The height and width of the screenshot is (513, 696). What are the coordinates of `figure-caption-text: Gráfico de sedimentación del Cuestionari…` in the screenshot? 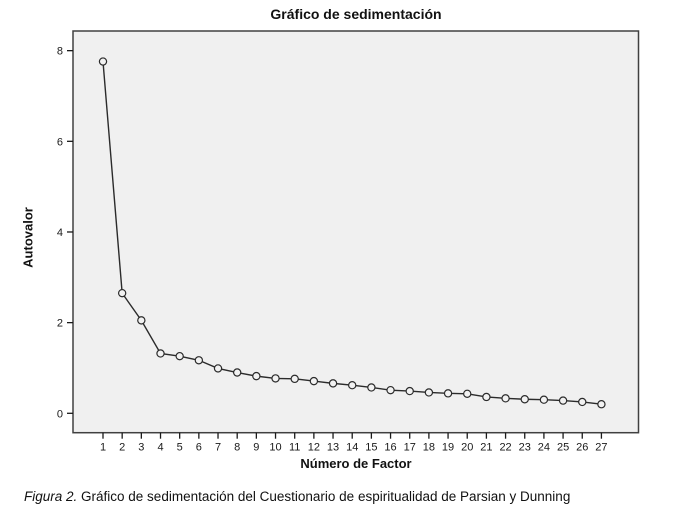 It's located at (324, 496).